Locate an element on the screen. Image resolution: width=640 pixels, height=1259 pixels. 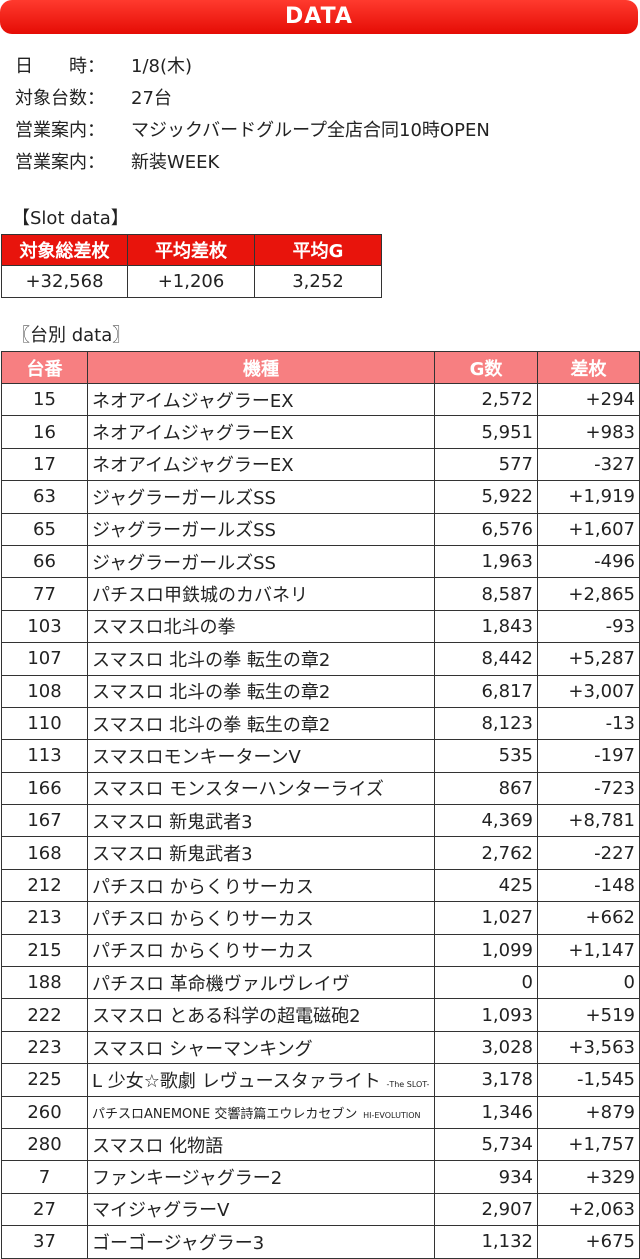
games-count: 1,099 is located at coordinates (486, 950).